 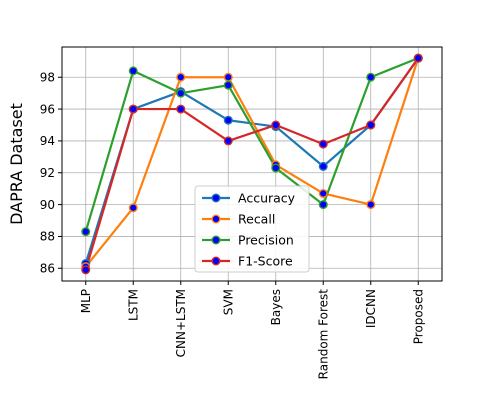 I want to click on y-tick-label: 90, so click(x=47, y=205).